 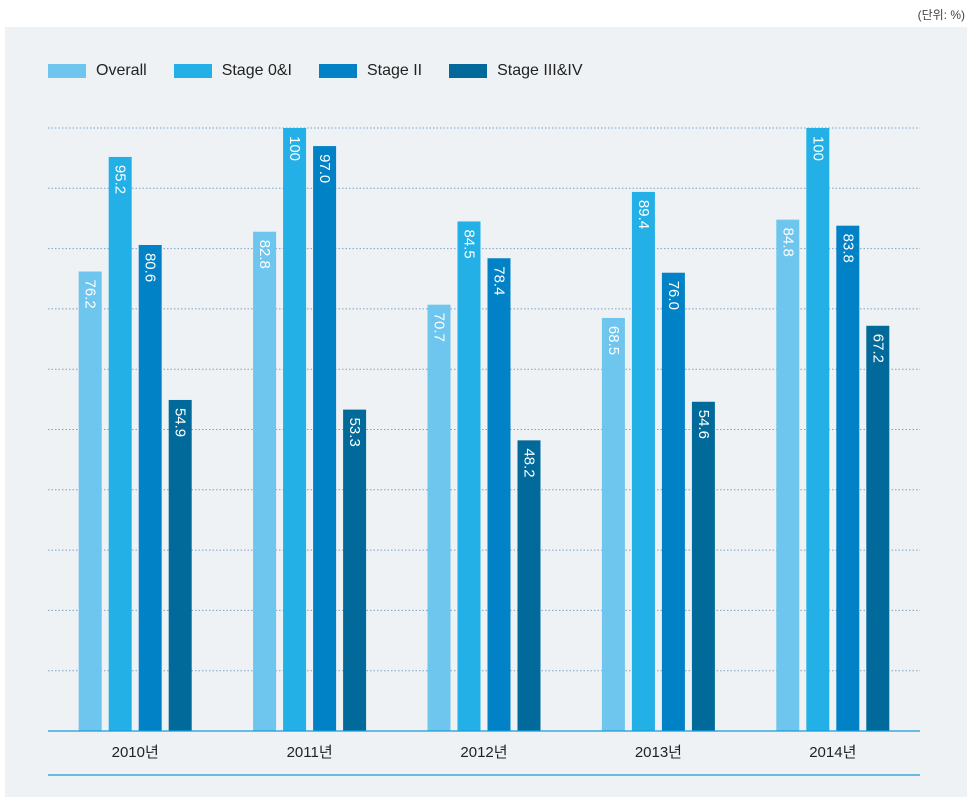 I want to click on legend-label: Stage III&IV, so click(x=540, y=70).